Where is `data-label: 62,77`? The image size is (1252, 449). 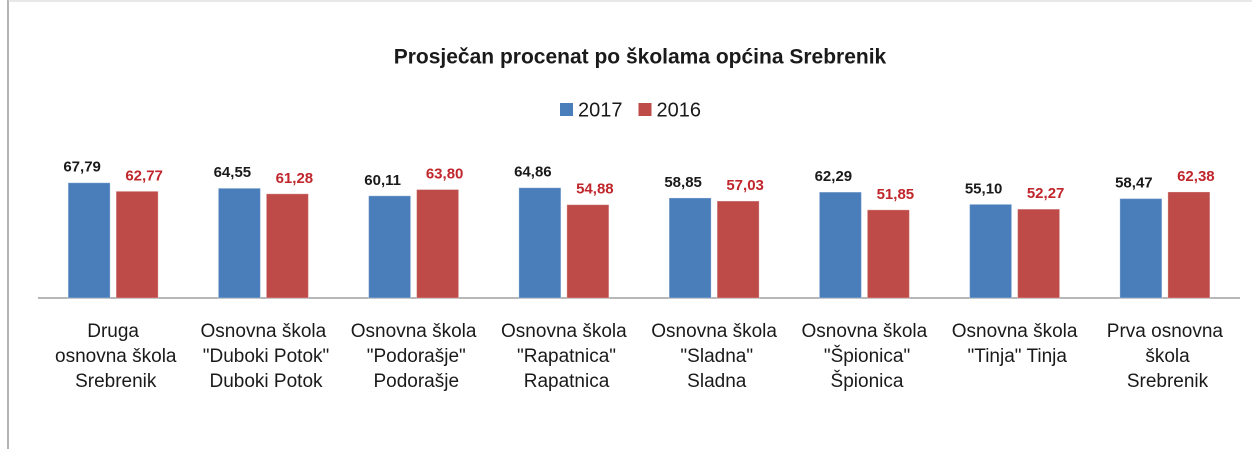 data-label: 62,77 is located at coordinates (144, 175).